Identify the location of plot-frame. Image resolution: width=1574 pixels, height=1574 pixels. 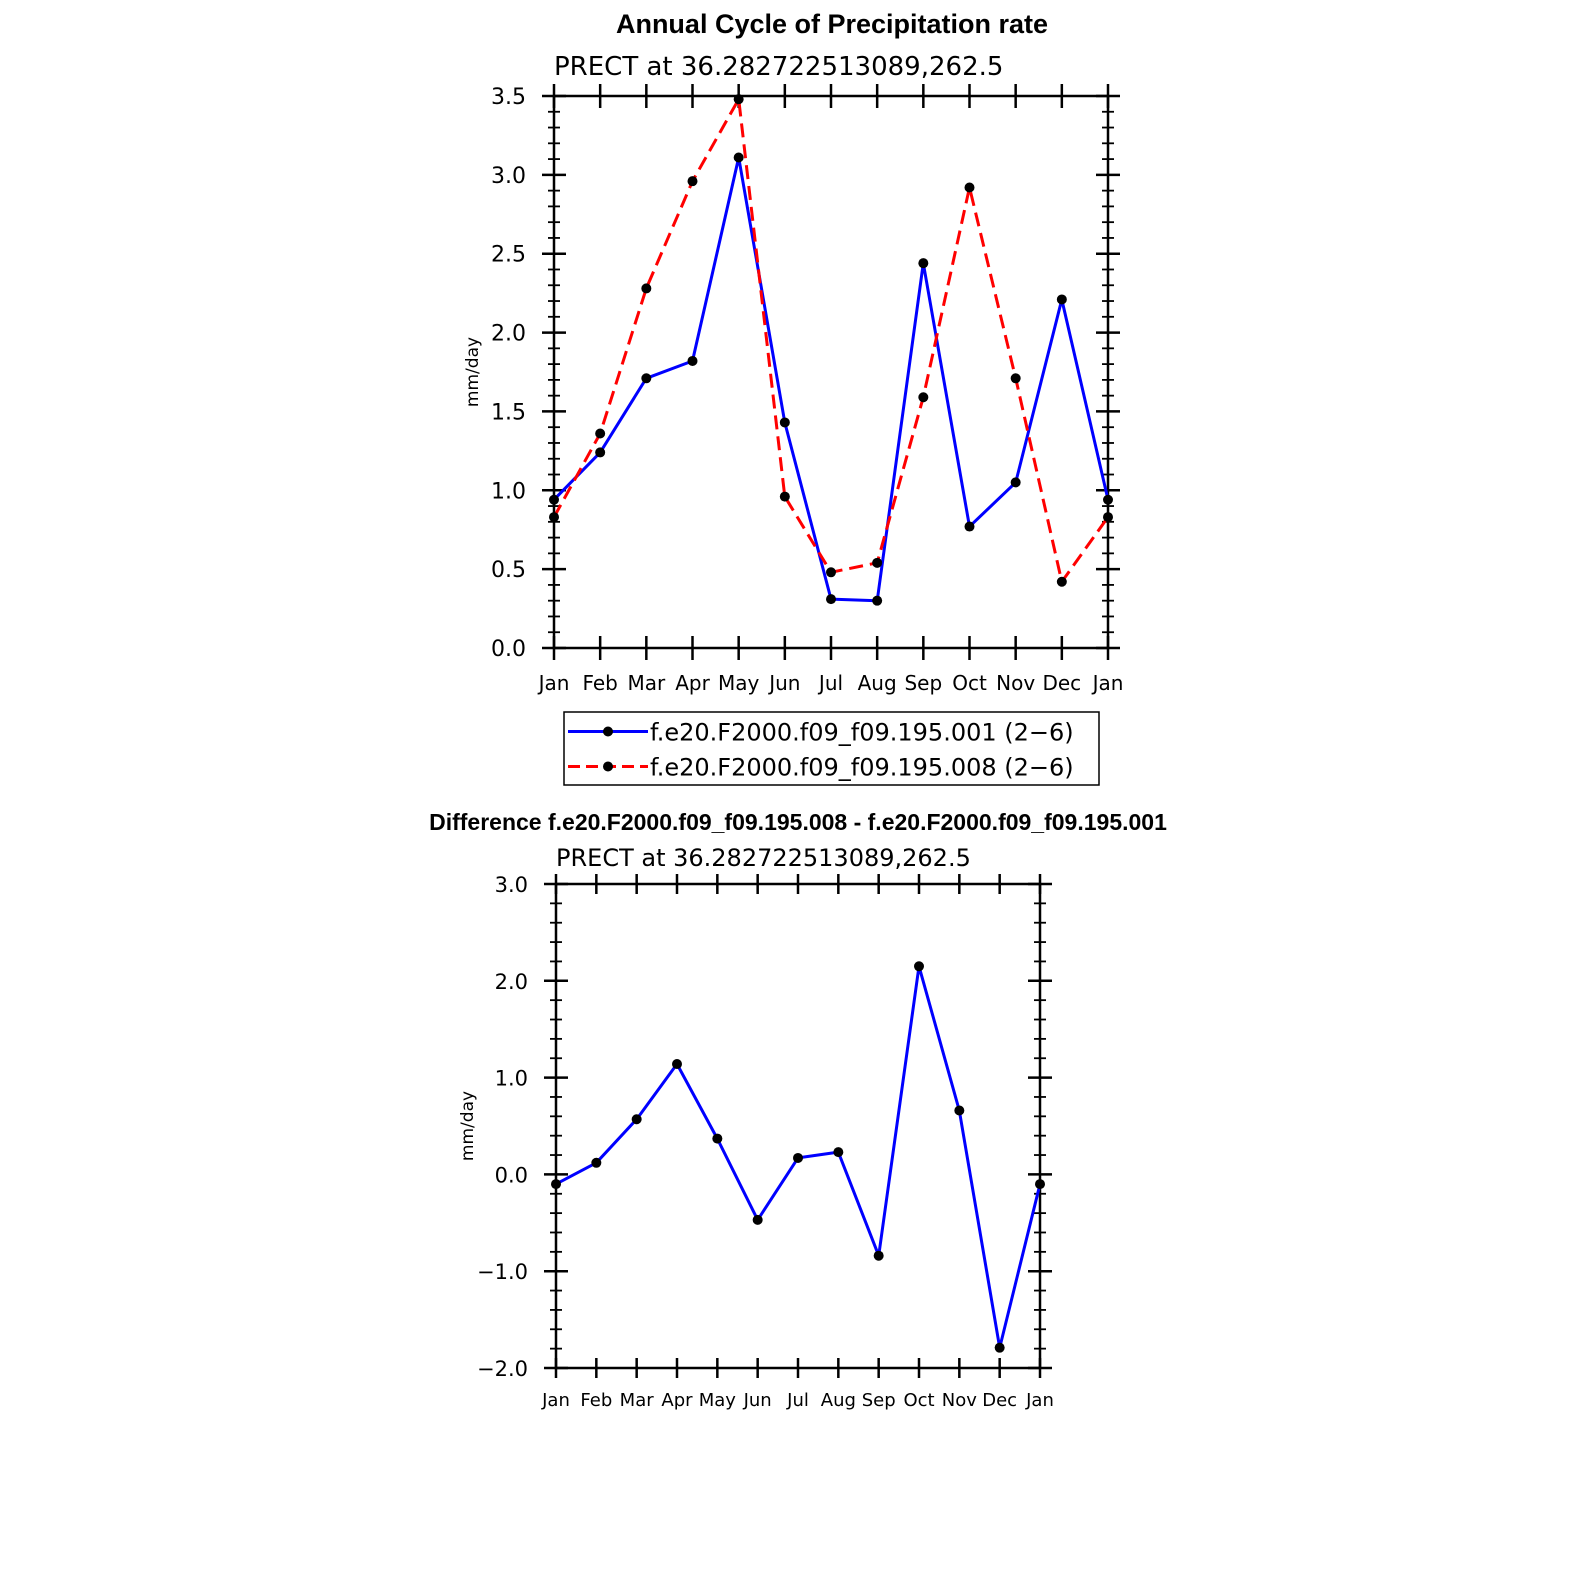
(831, 372).